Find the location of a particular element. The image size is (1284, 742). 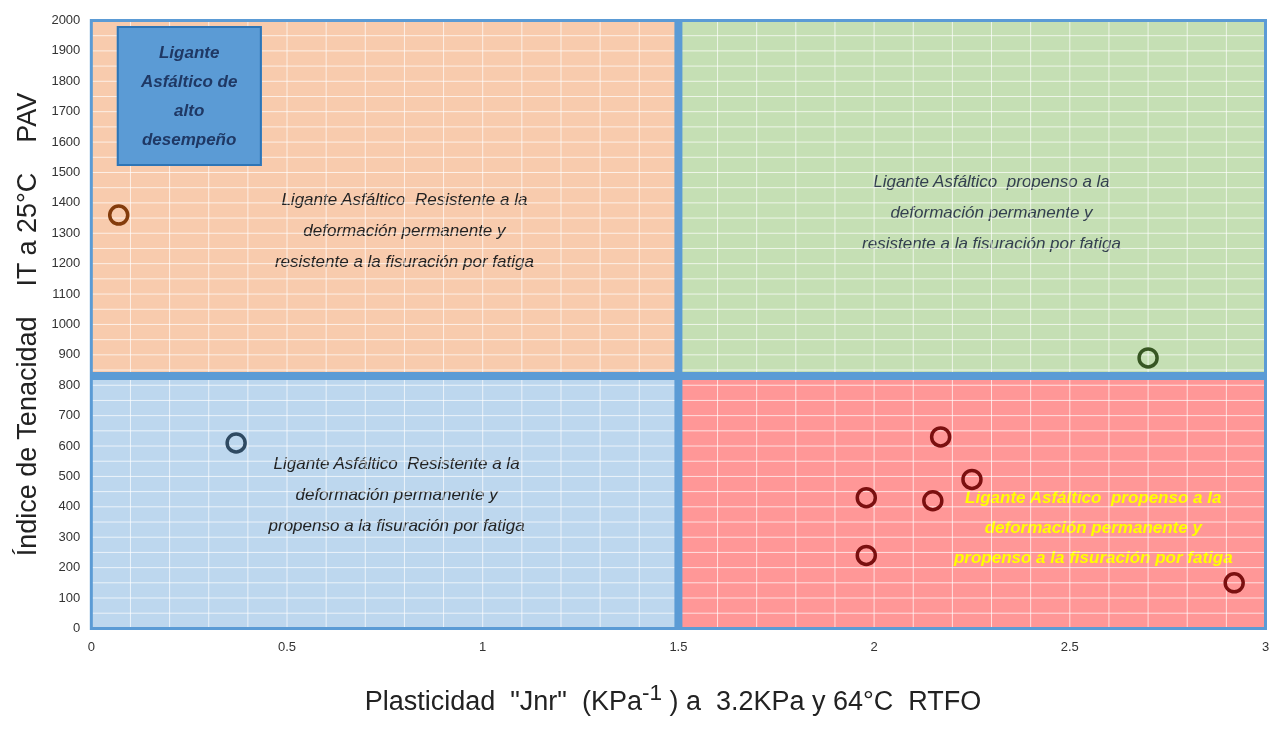

x-tick-label: 0.5 is located at coordinates (287, 646).